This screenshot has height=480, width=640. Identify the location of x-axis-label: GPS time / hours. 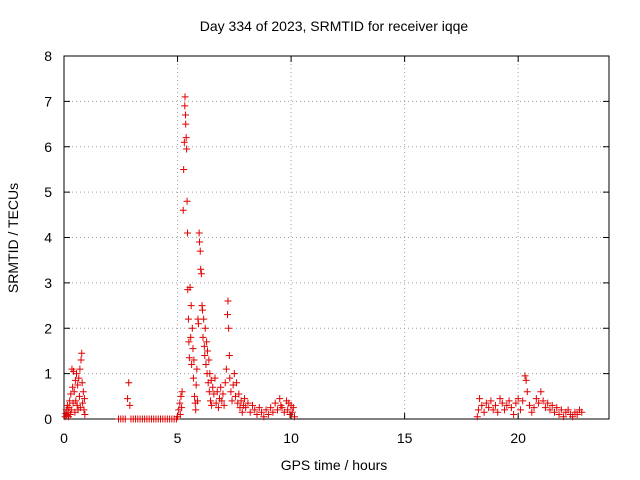
(334, 465).